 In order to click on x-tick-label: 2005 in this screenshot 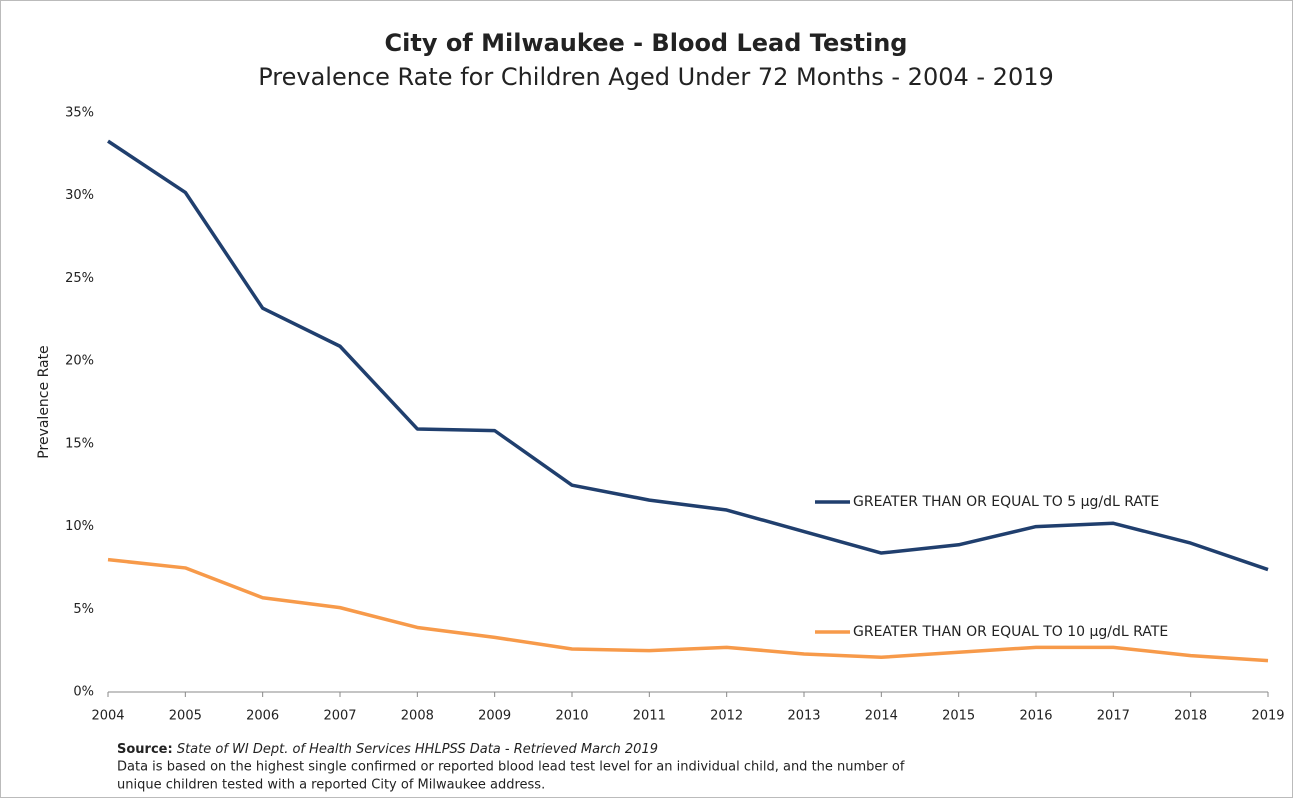, I will do `click(185, 716)`.